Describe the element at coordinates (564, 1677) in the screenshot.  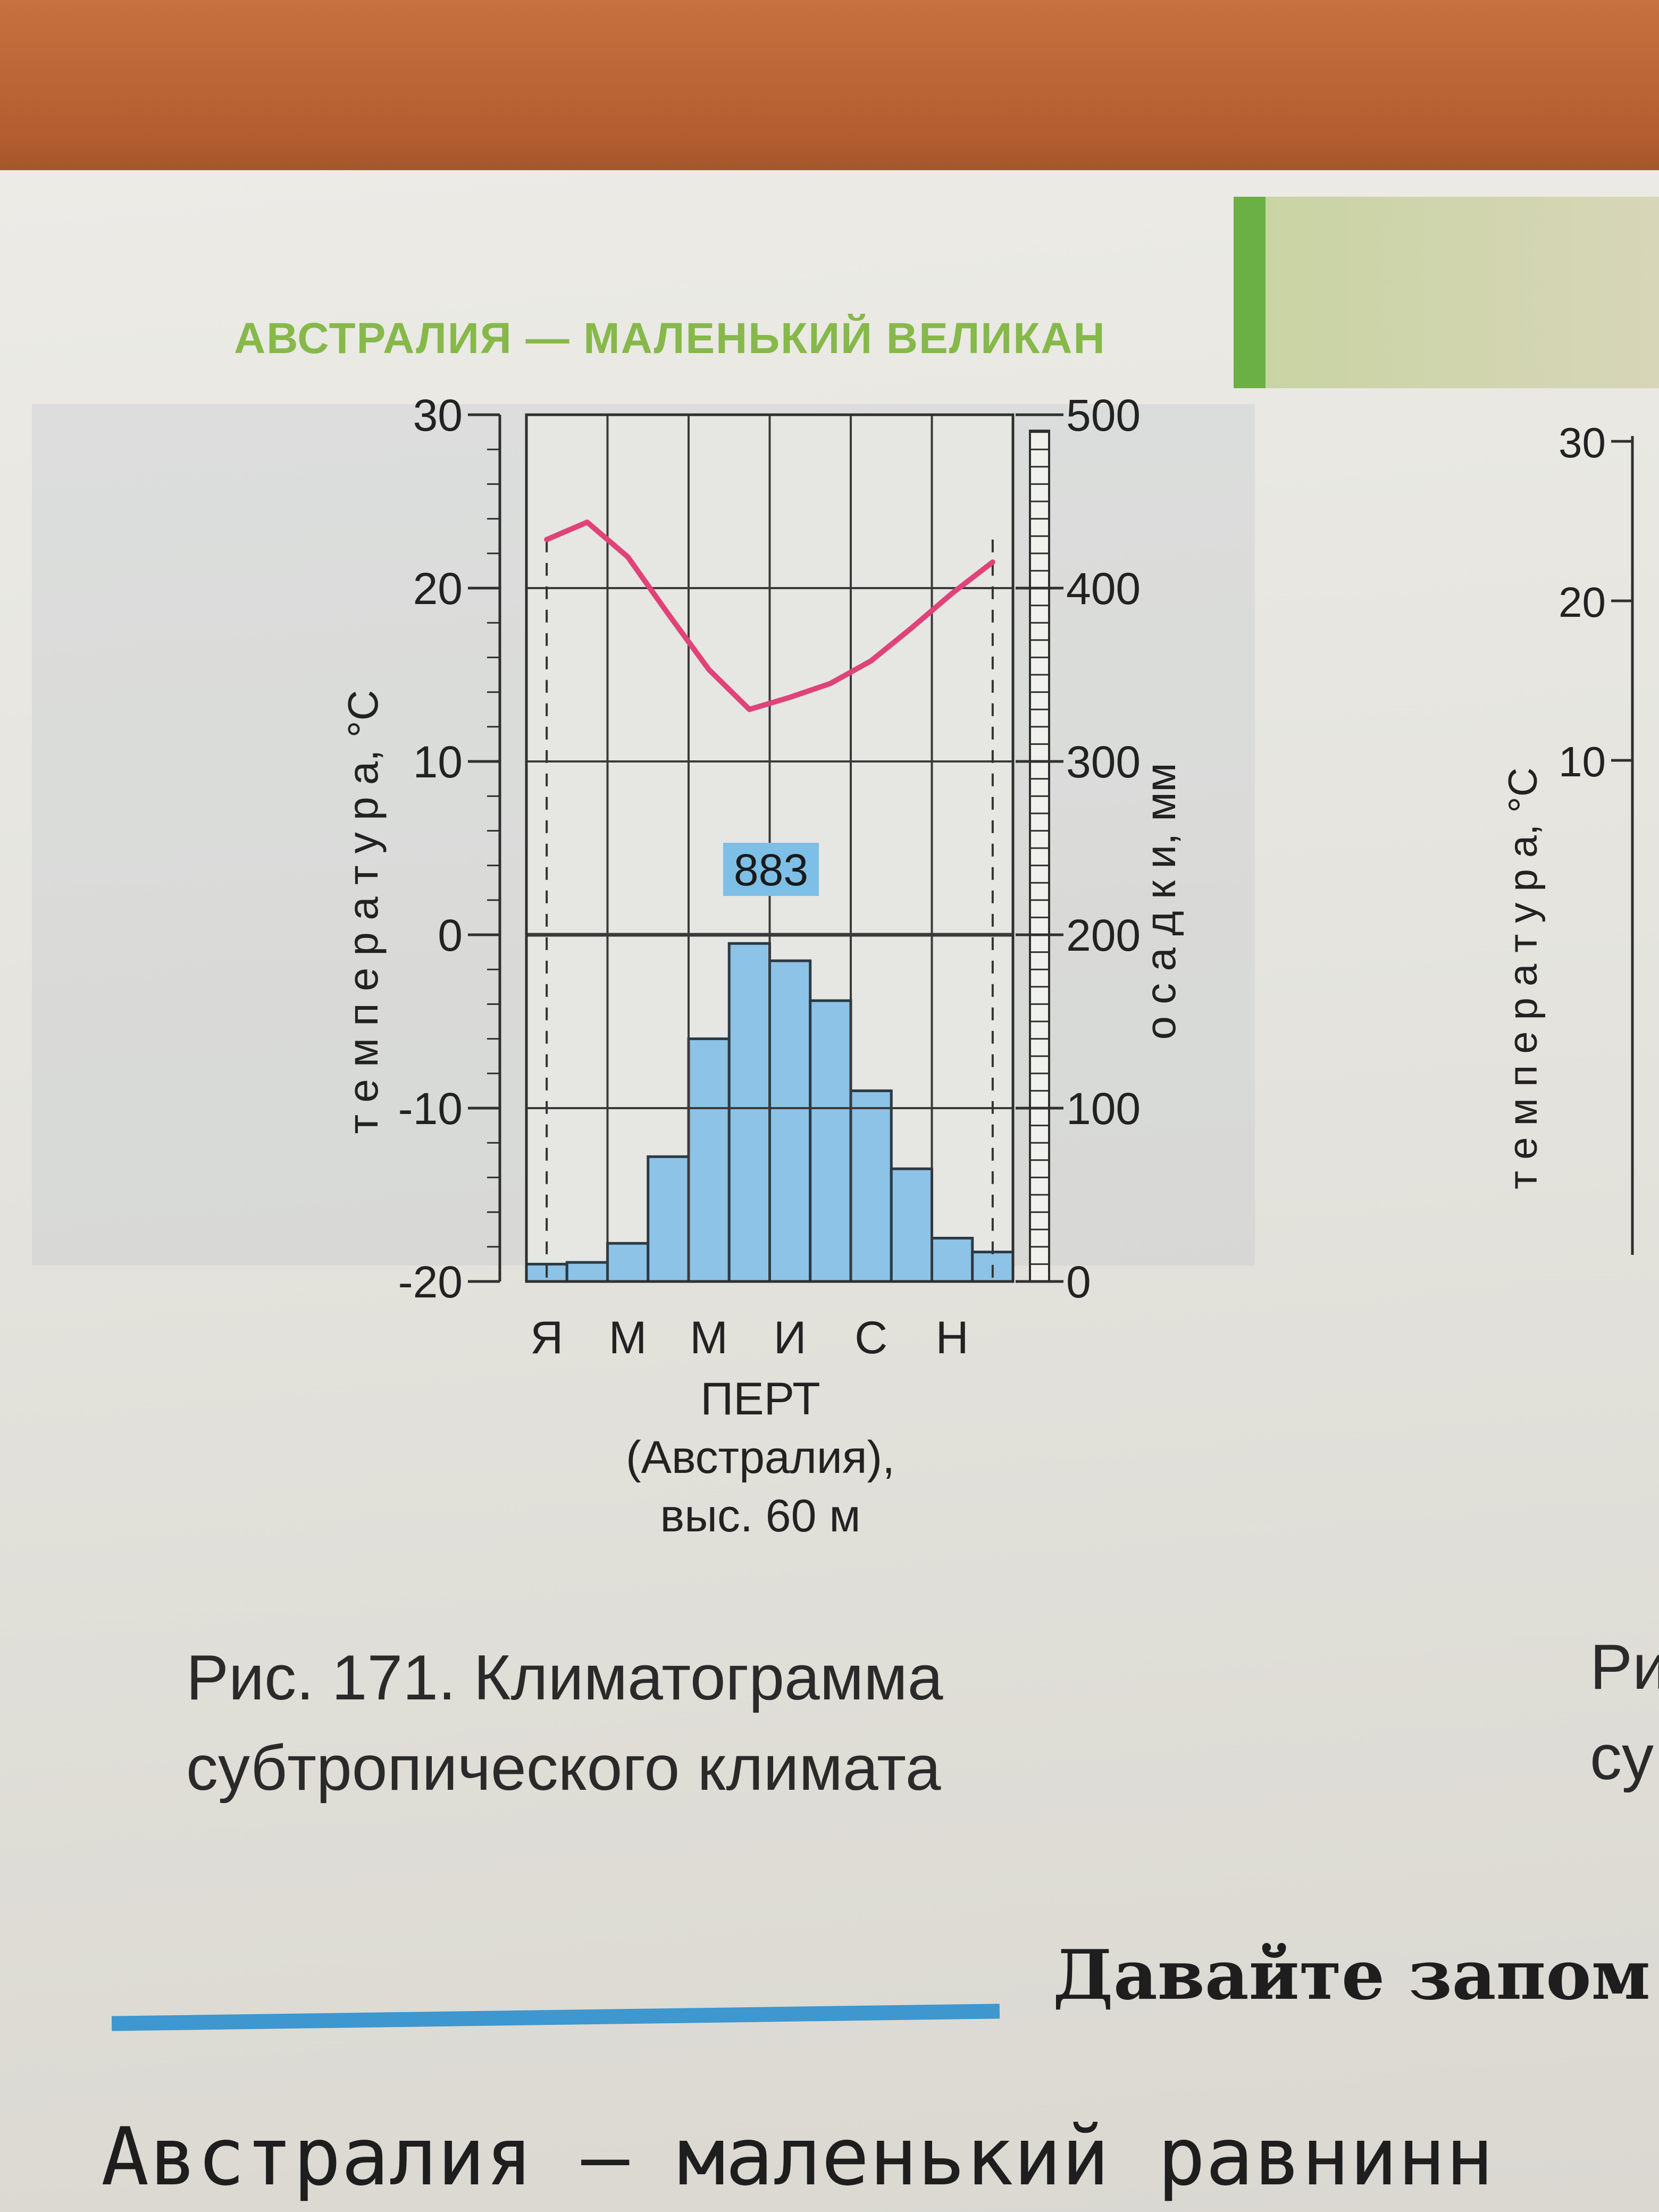
I see `caption-line-1: Рис. 171. Климатограмма` at that location.